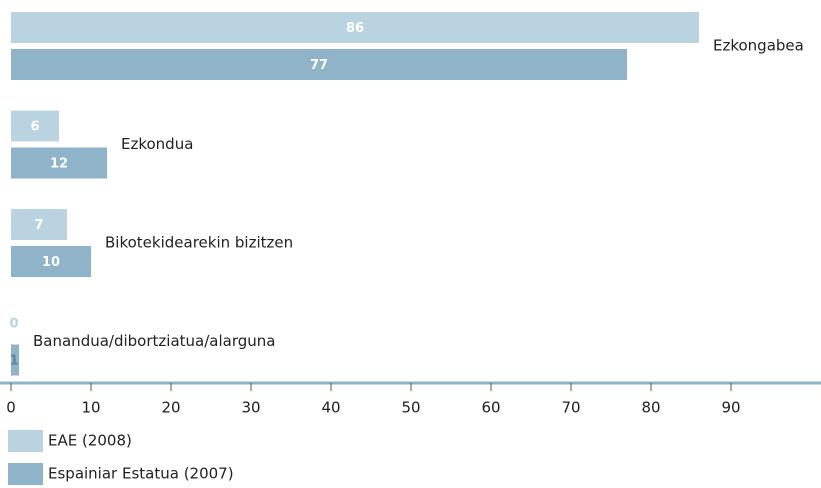  Describe the element at coordinates (730, 408) in the screenshot. I see `x-tick-label: 90` at that location.